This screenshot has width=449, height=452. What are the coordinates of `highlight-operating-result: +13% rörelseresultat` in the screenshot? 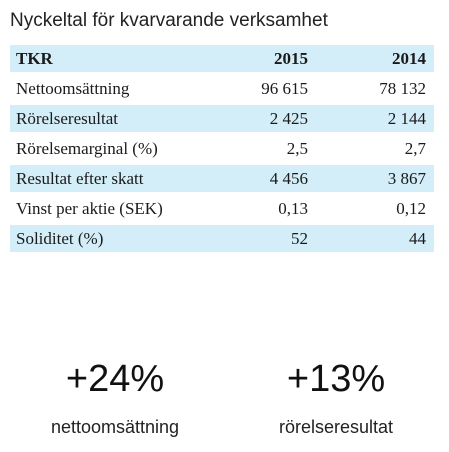 It's located at (336, 399).